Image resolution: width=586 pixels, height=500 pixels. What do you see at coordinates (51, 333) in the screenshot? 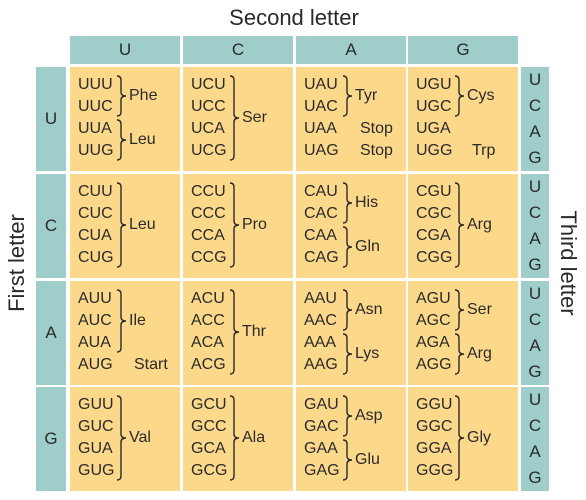
I see `first-letter-a: A` at bounding box center [51, 333].